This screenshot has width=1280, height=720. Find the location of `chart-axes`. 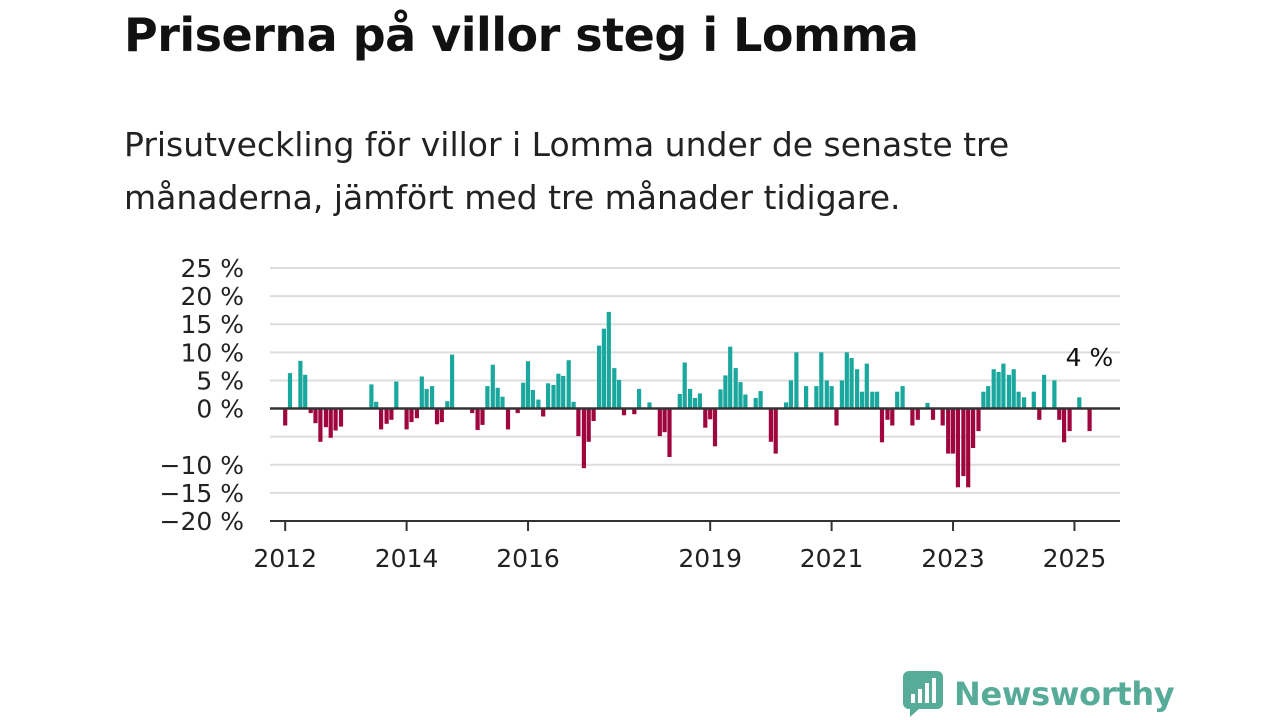

chart-axes is located at coordinates (695, 469).